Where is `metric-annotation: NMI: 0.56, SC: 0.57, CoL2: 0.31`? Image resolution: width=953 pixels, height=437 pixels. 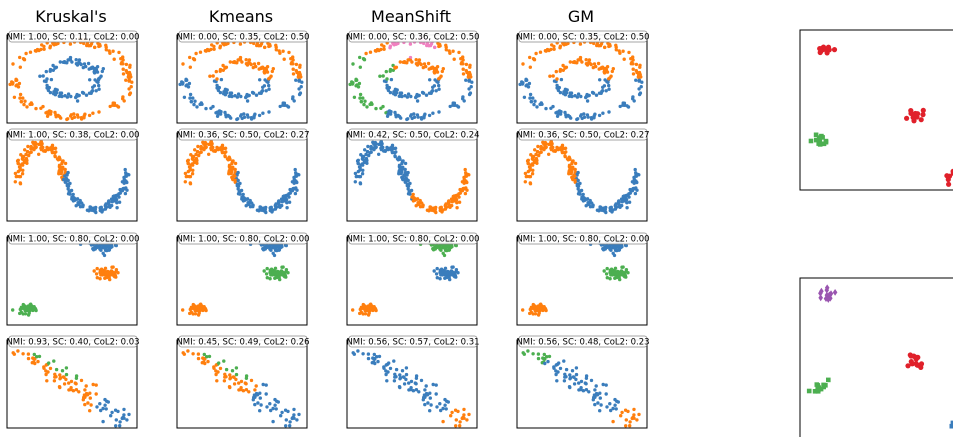 metric-annotation: NMI: 0.56, SC: 0.57, CoL2: 0.31 is located at coordinates (413, 341).